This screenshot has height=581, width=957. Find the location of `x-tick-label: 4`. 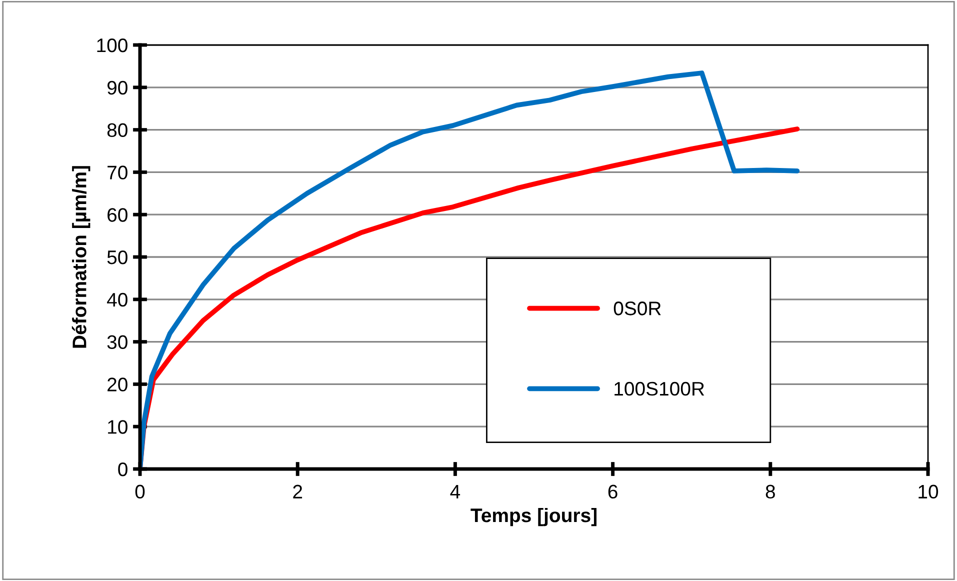

x-tick-label: 4 is located at coordinates (455, 491).